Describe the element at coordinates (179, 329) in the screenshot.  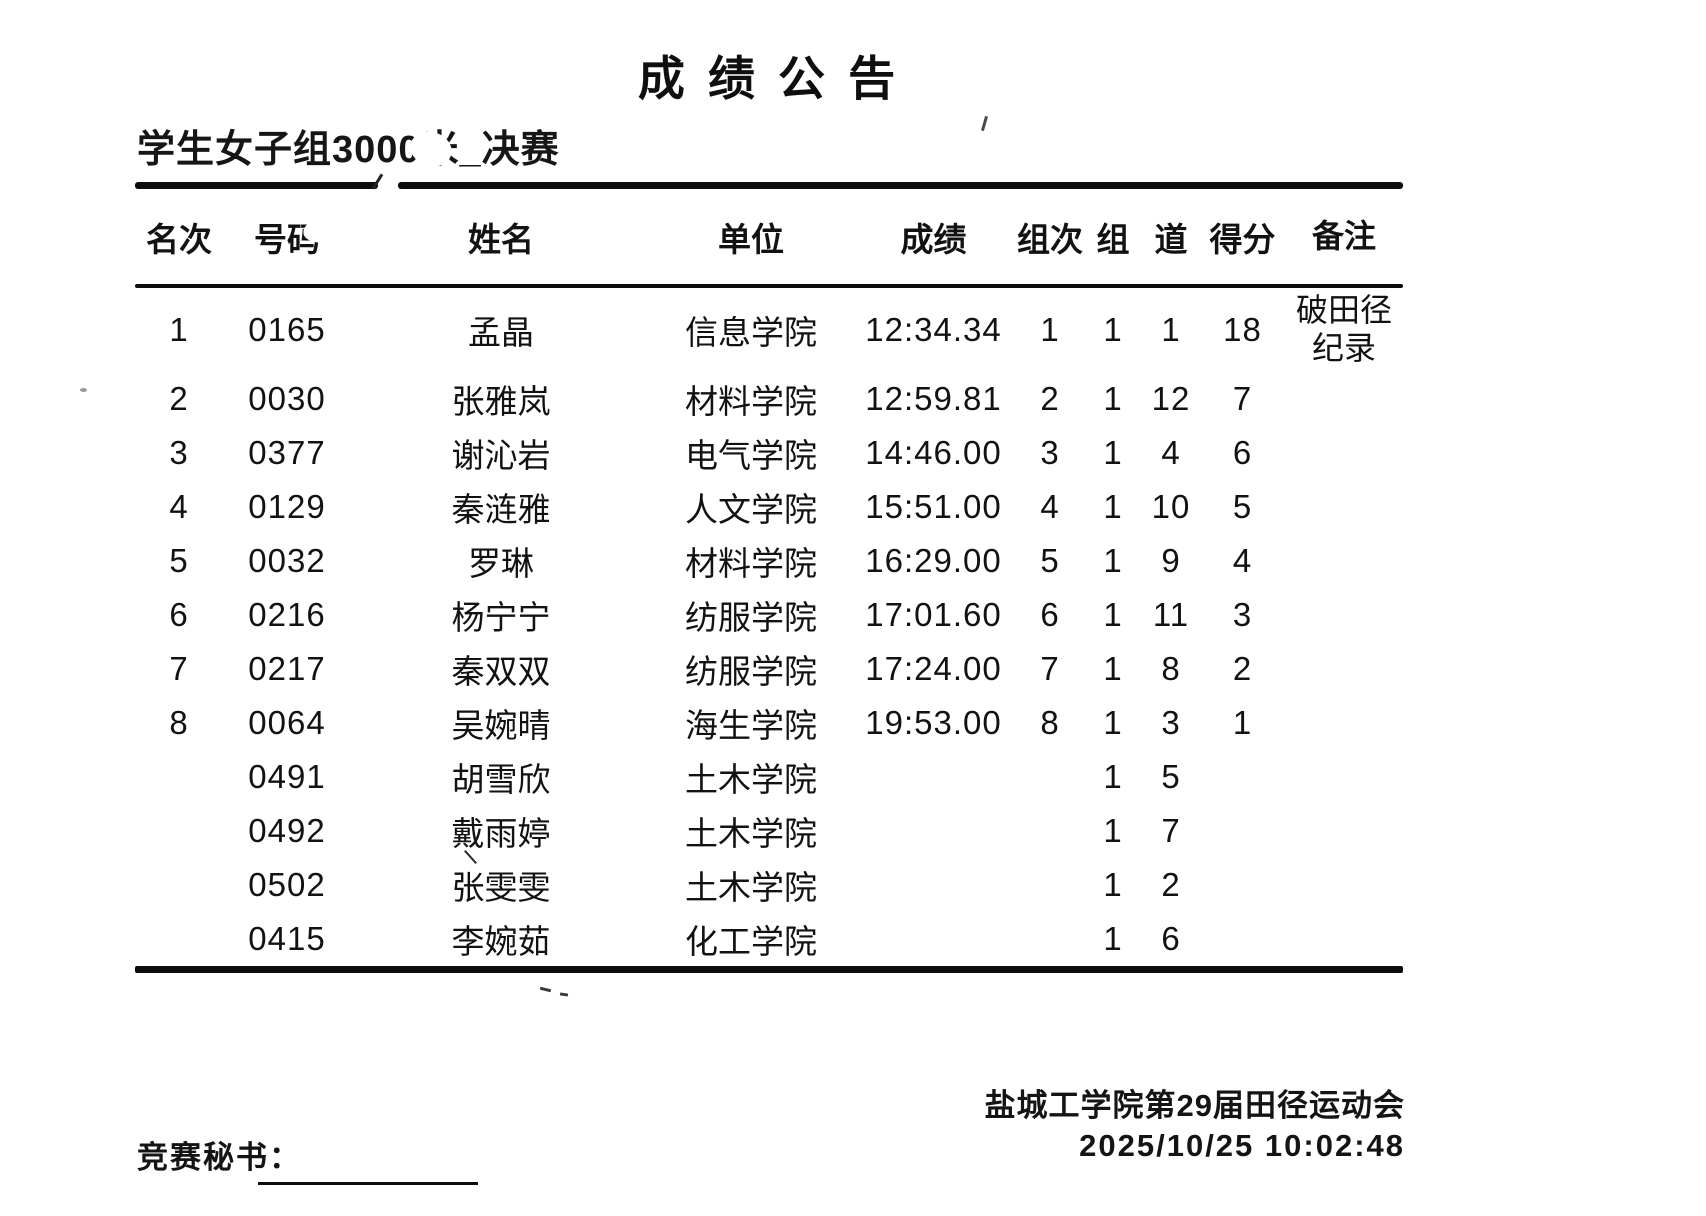
I see `cell-rank: 1` at that location.